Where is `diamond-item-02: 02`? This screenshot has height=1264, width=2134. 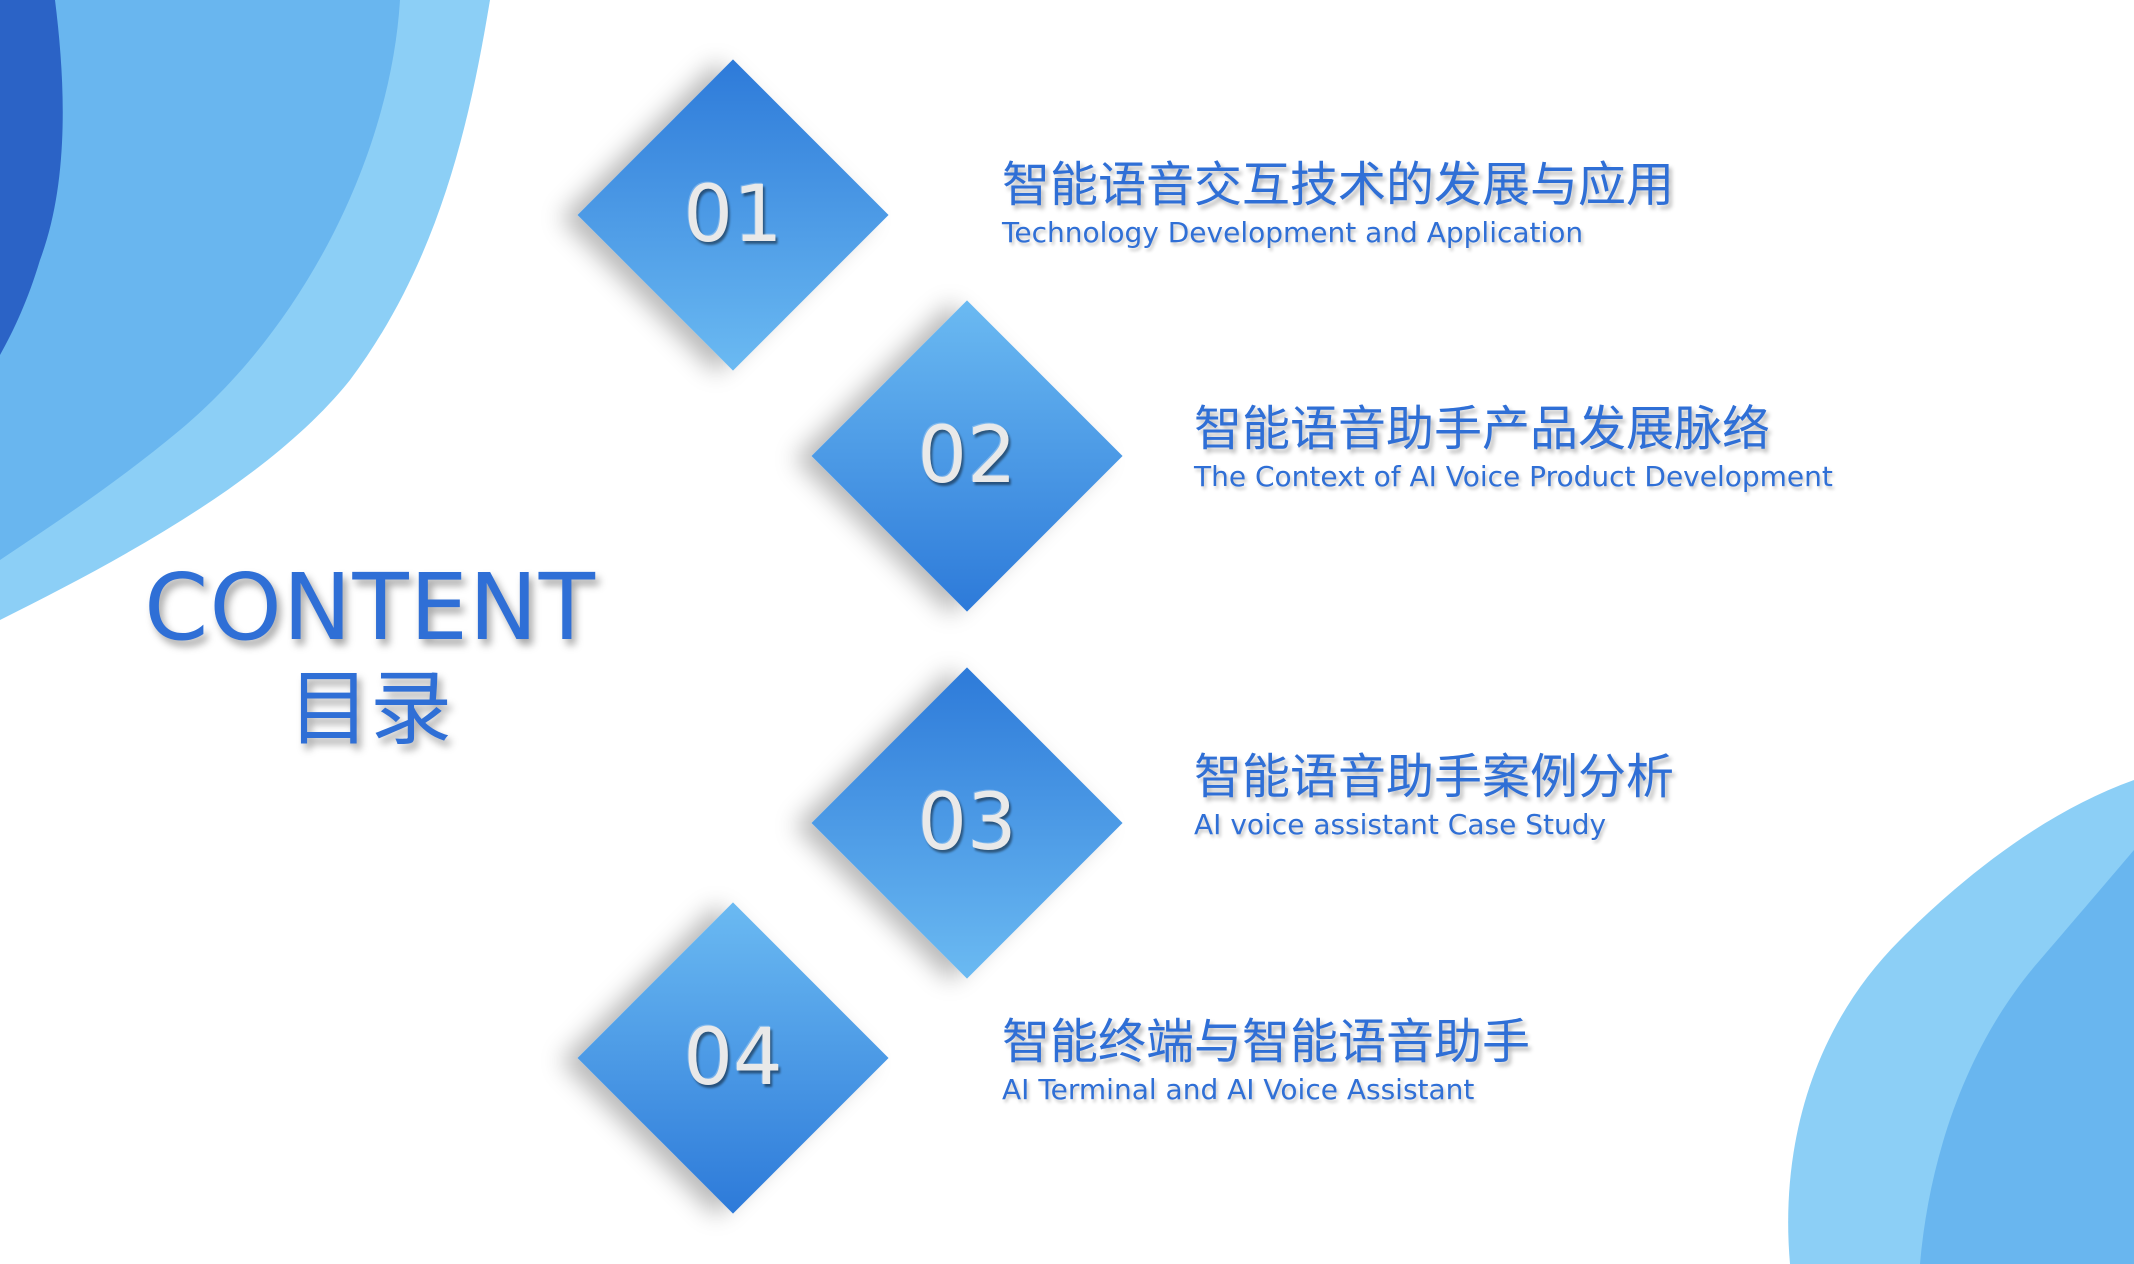 diamond-item-02: 02 is located at coordinates (967, 456).